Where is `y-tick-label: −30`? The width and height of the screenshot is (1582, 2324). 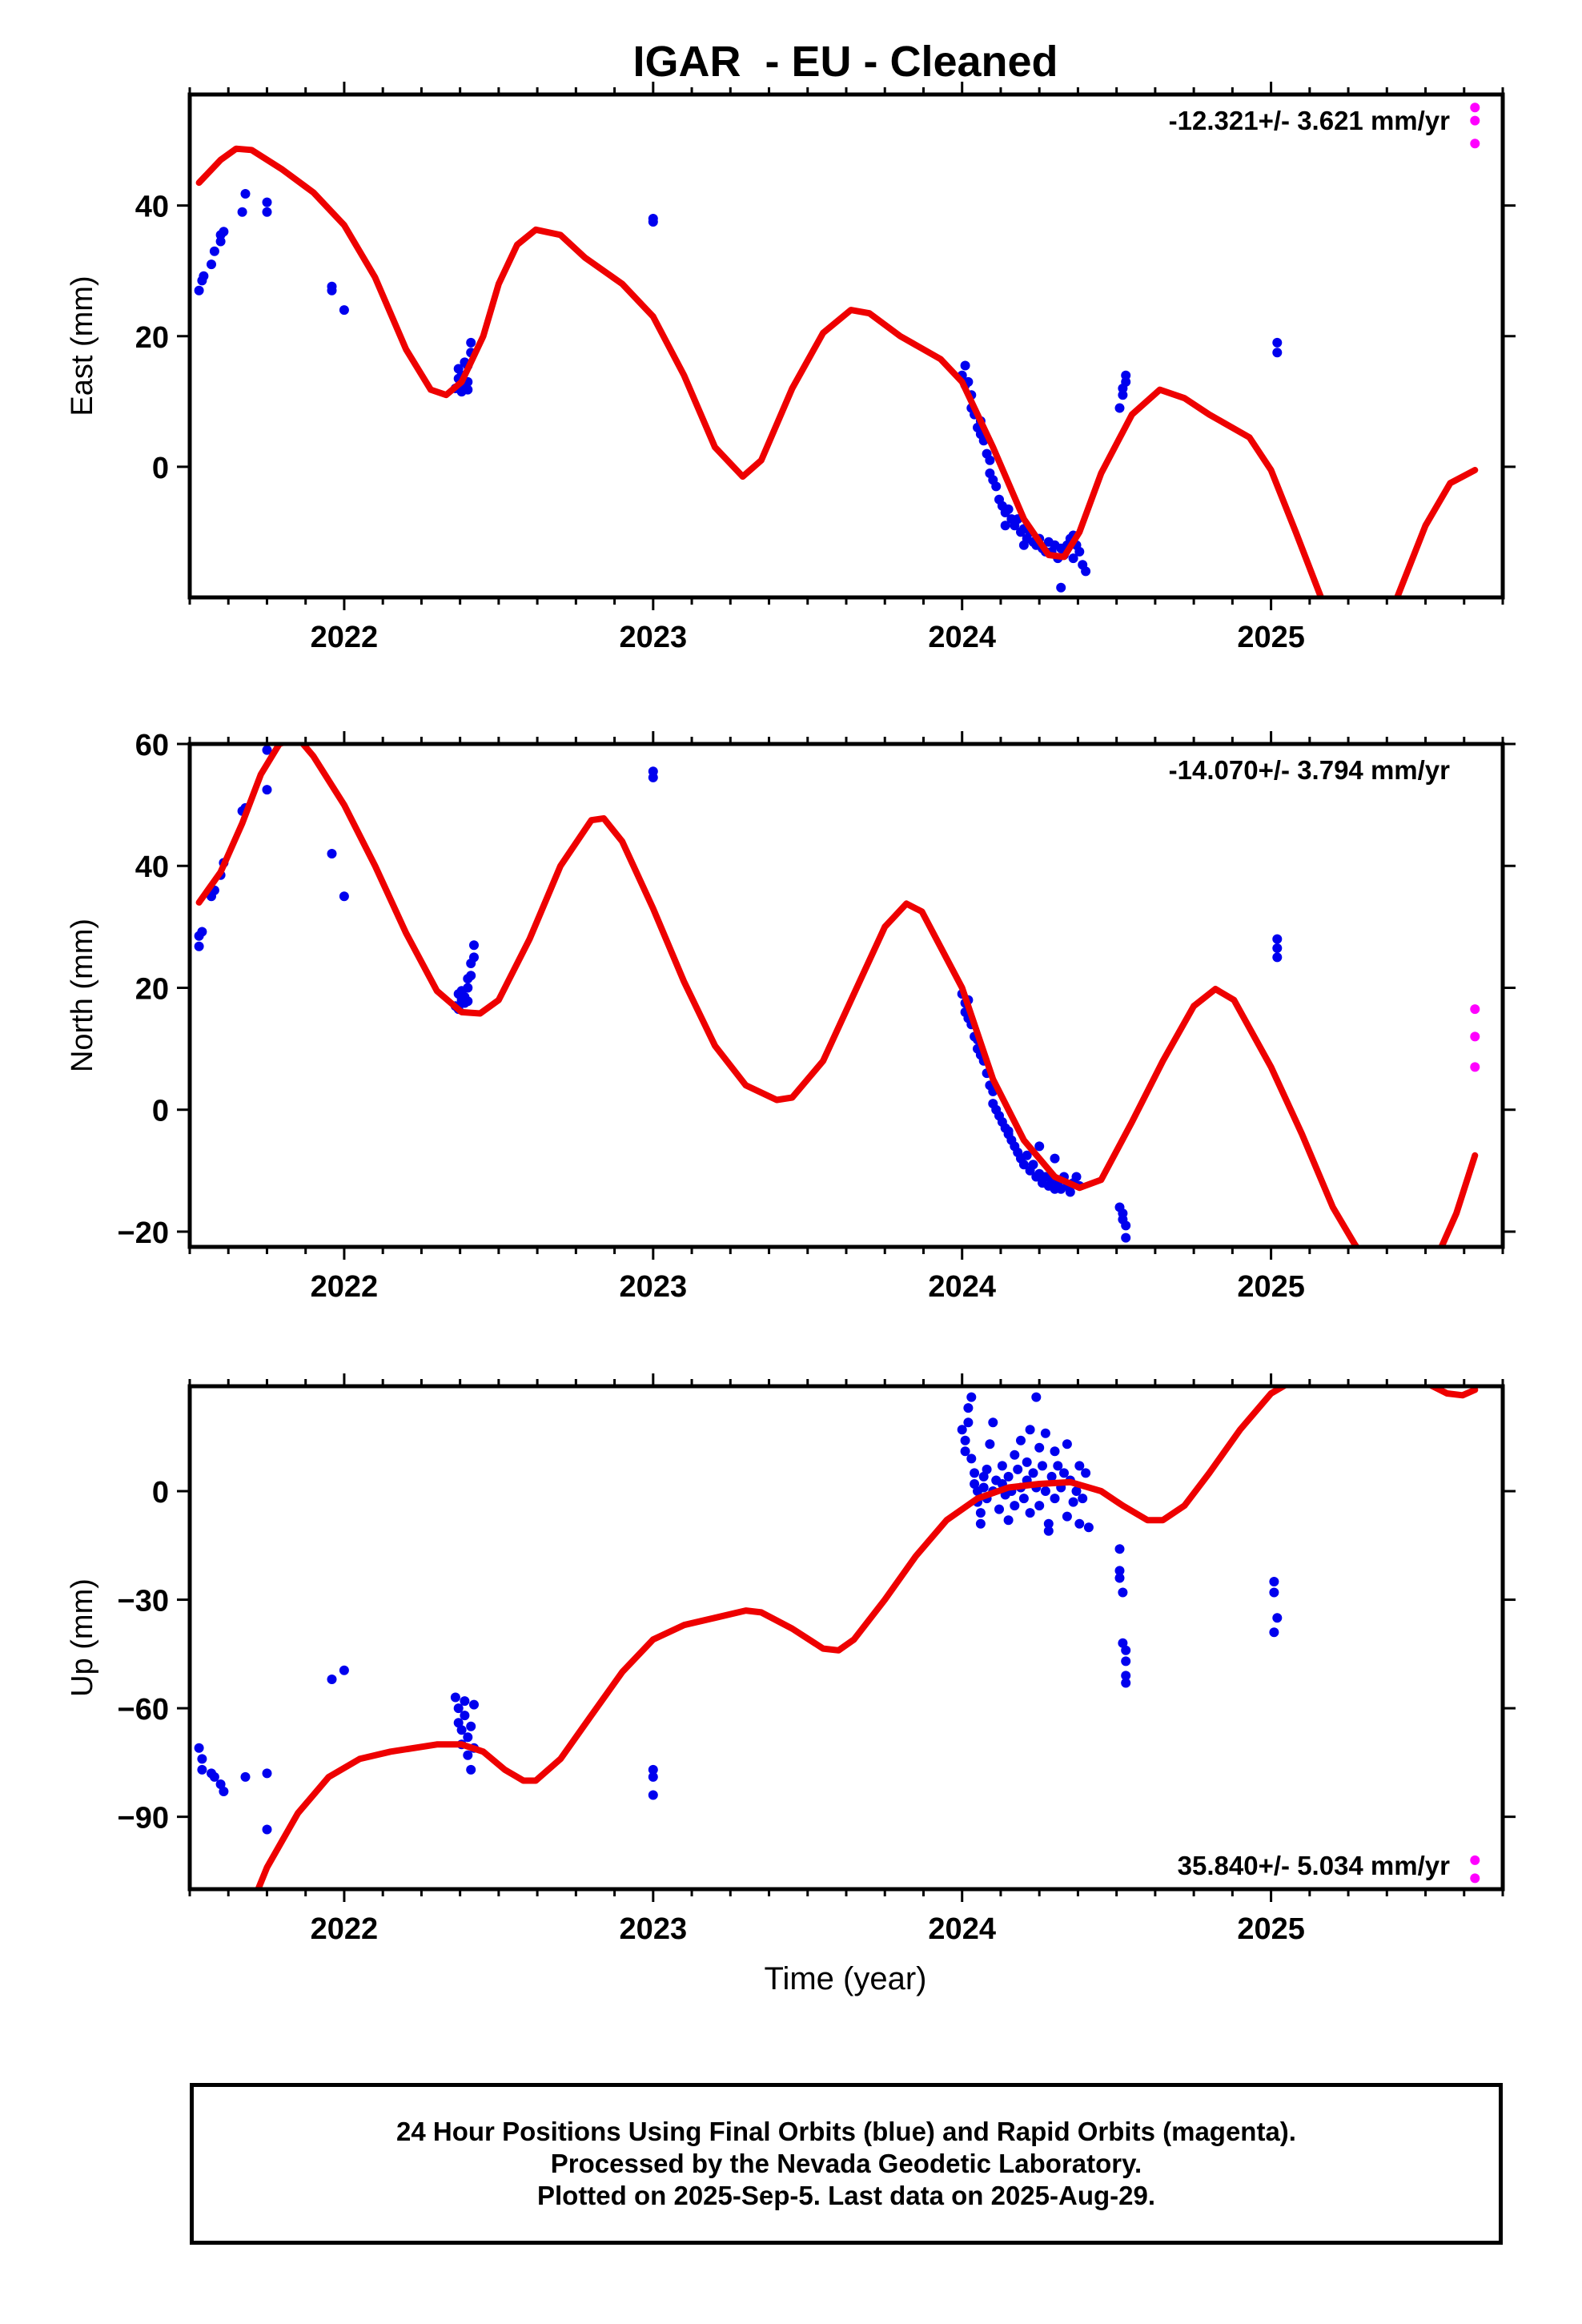 y-tick-label: −30 is located at coordinates (144, 1601).